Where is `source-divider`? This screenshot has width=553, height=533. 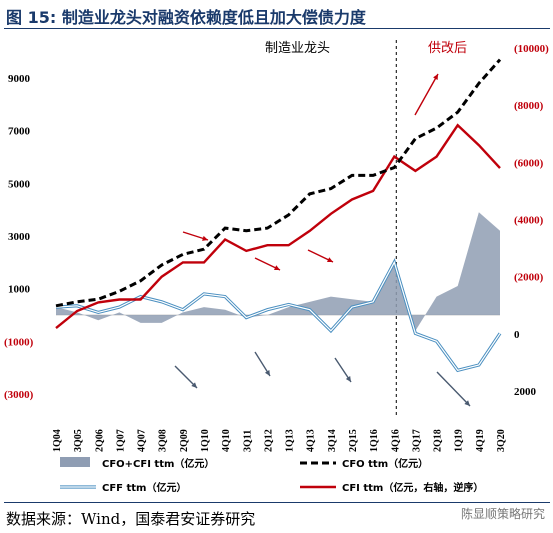
source-divider is located at coordinates (277, 502).